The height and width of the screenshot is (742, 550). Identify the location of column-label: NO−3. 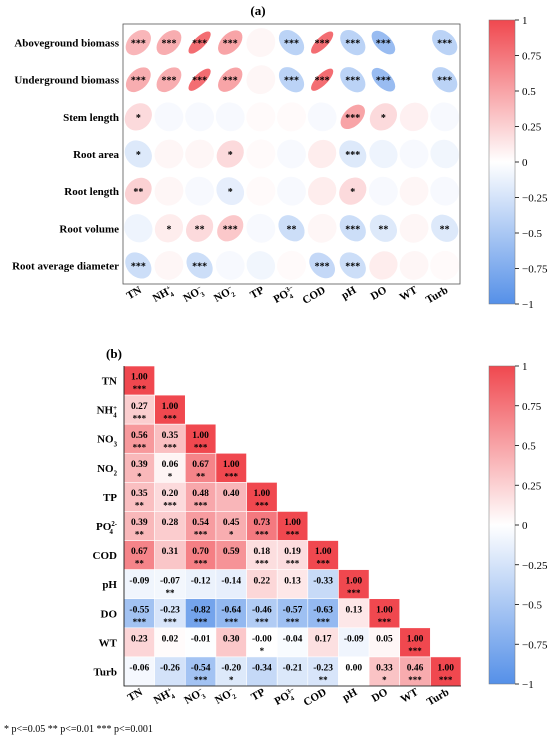
(193, 295).